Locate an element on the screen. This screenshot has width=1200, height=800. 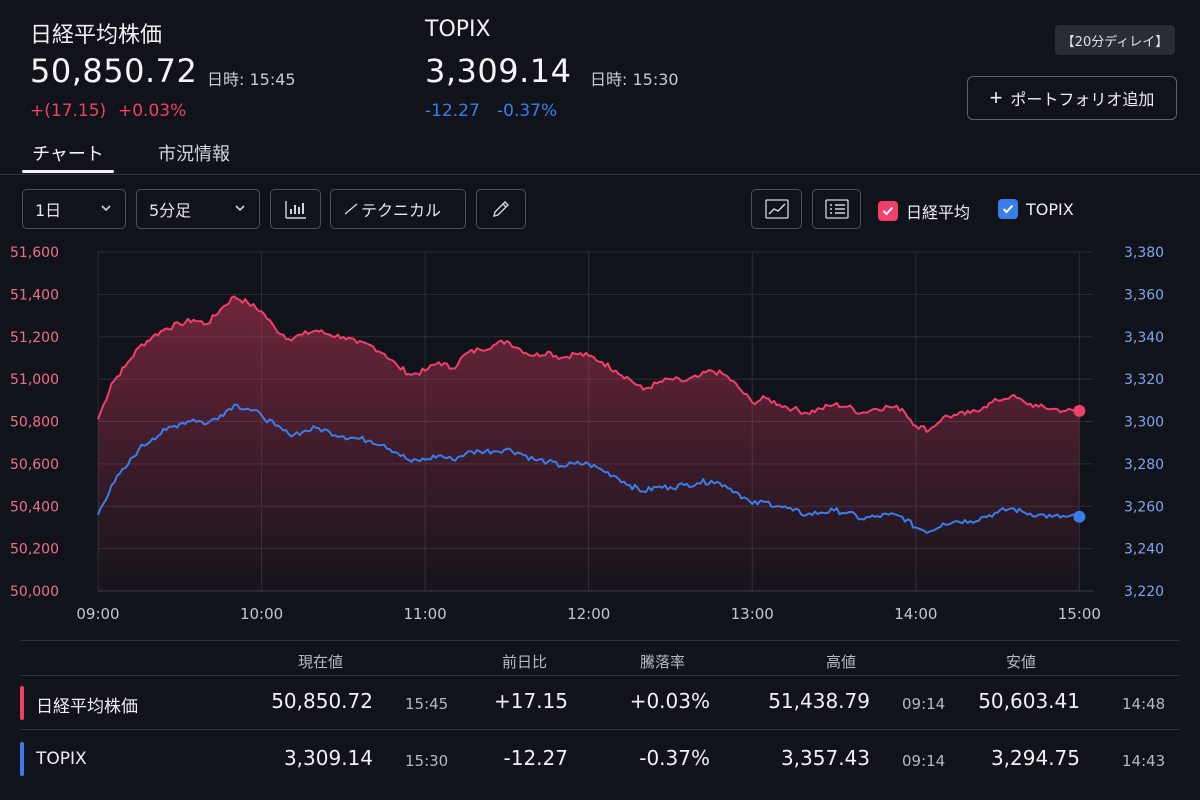
y-right-tick-label: 3,280 is located at coordinates (1144, 465).